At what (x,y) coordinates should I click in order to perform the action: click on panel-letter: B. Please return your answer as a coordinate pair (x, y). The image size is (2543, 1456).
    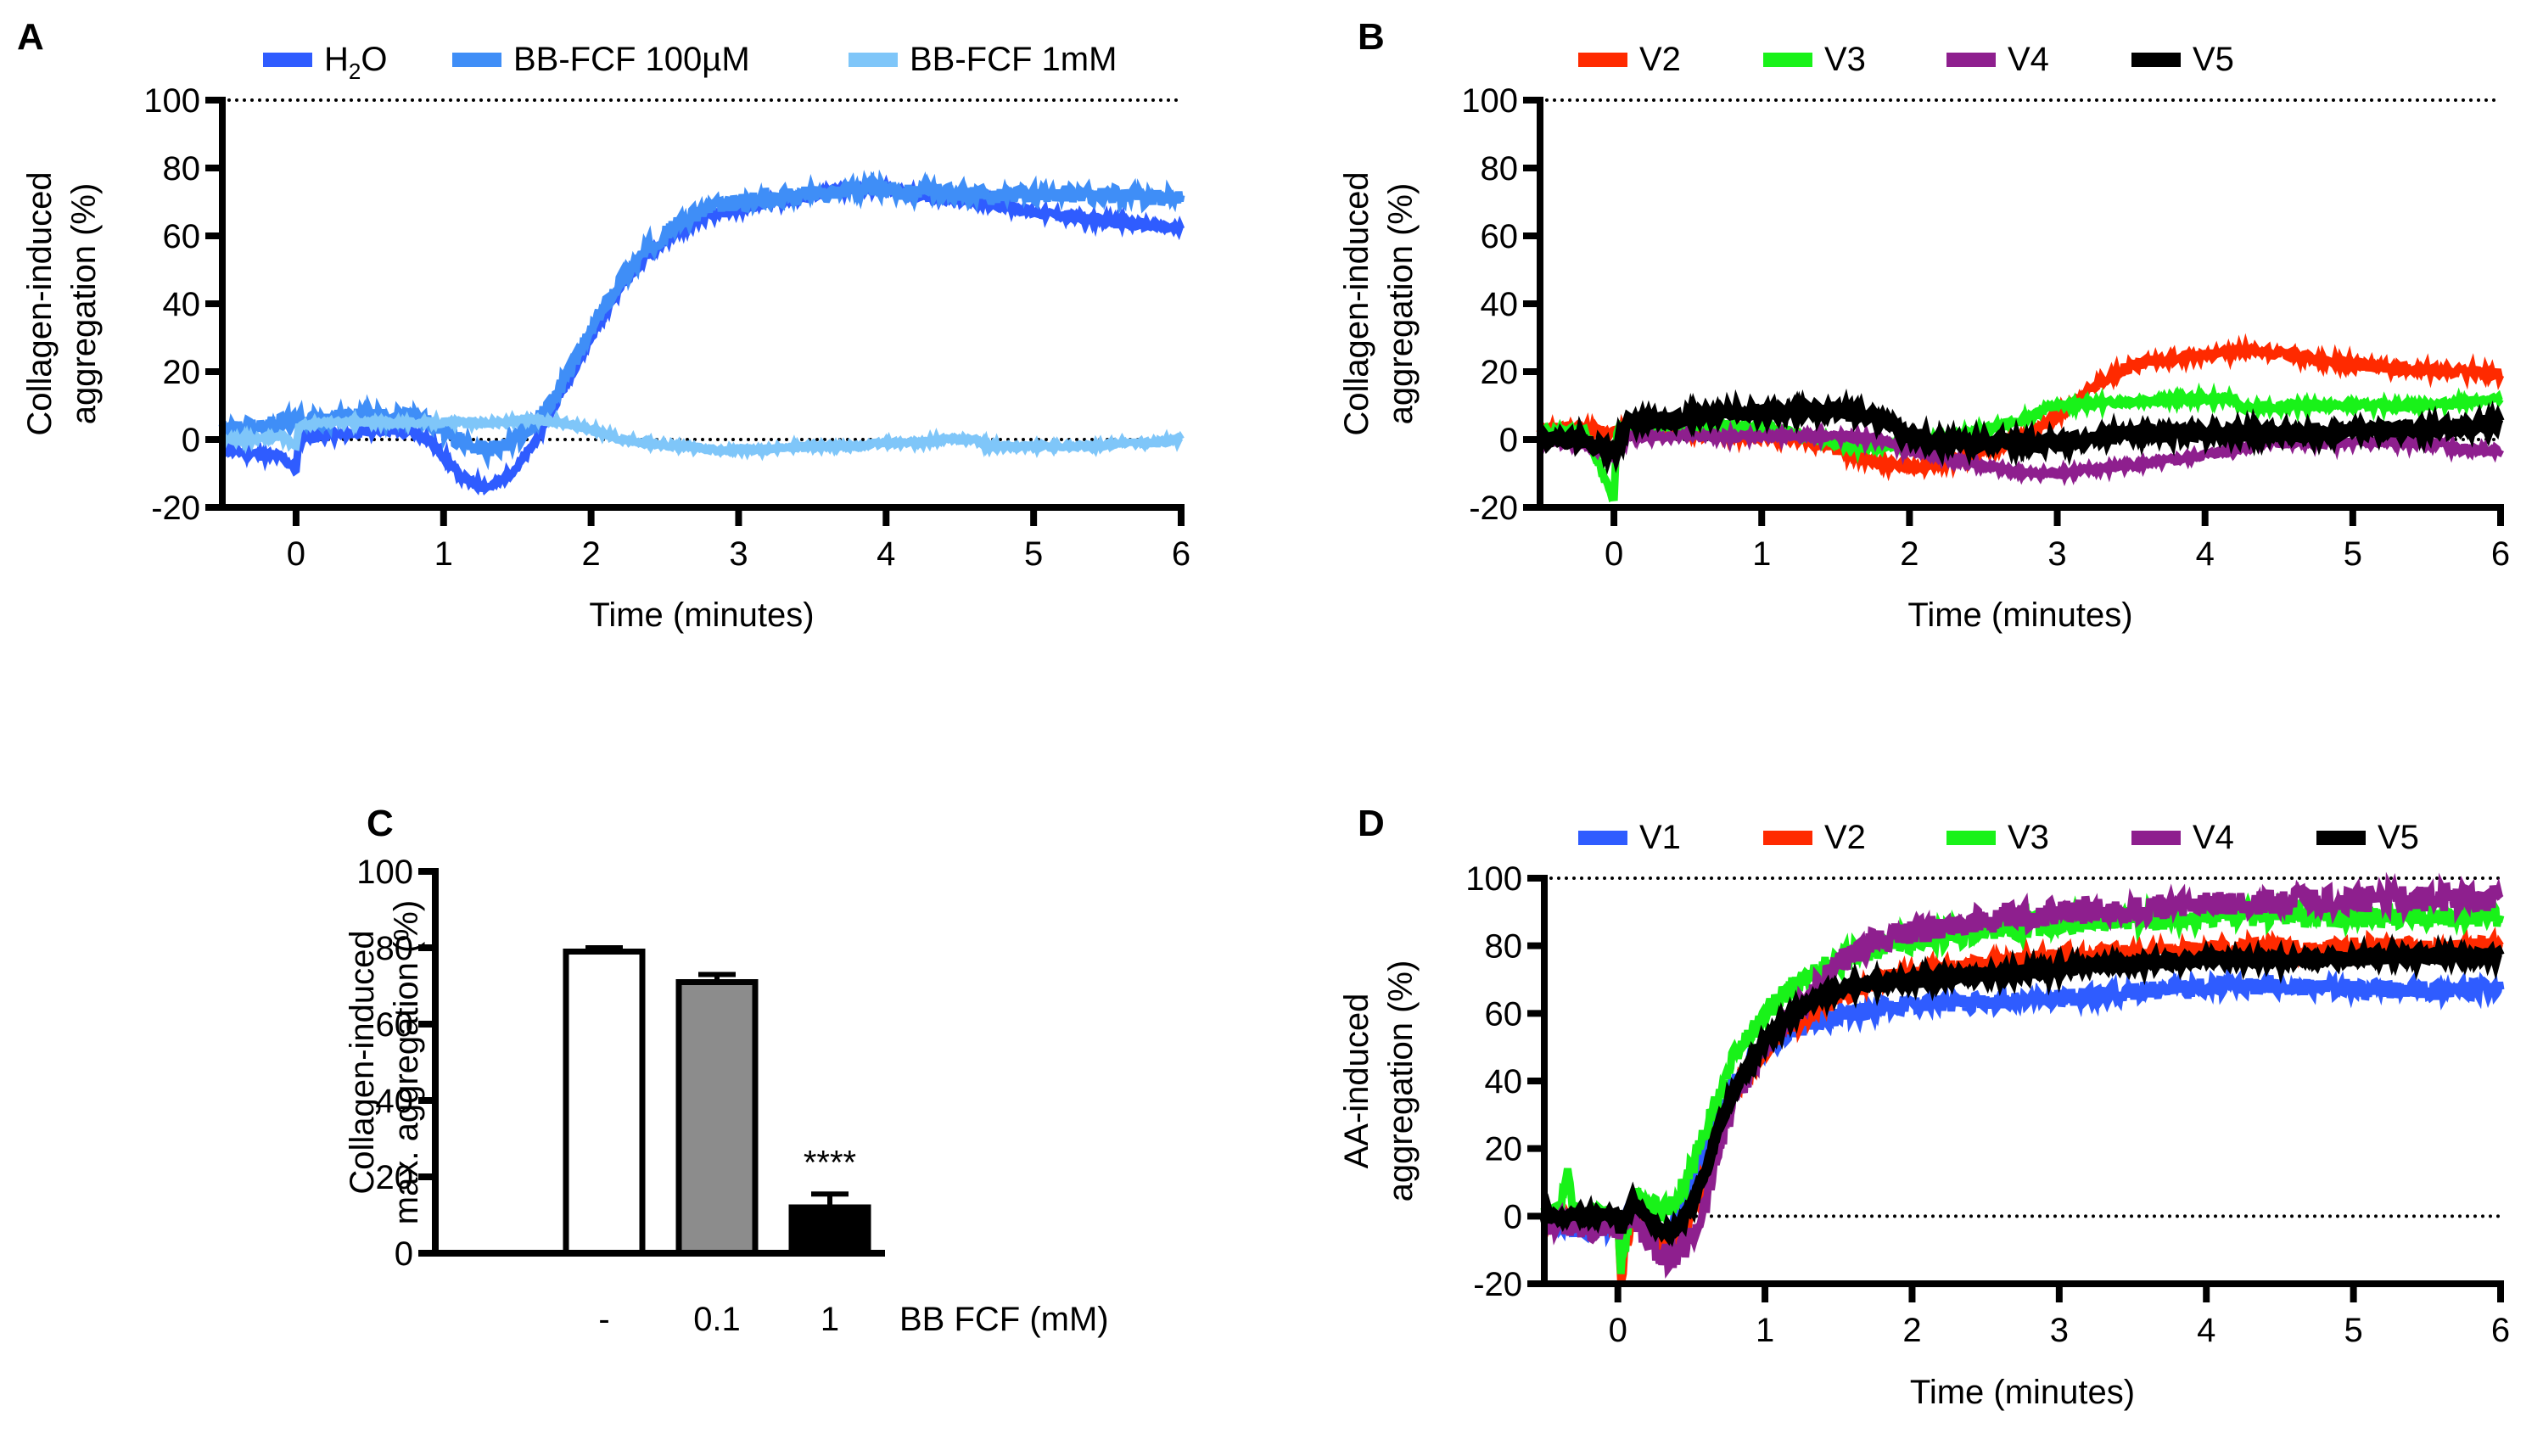
    Looking at the image, I should click on (1371, 37).